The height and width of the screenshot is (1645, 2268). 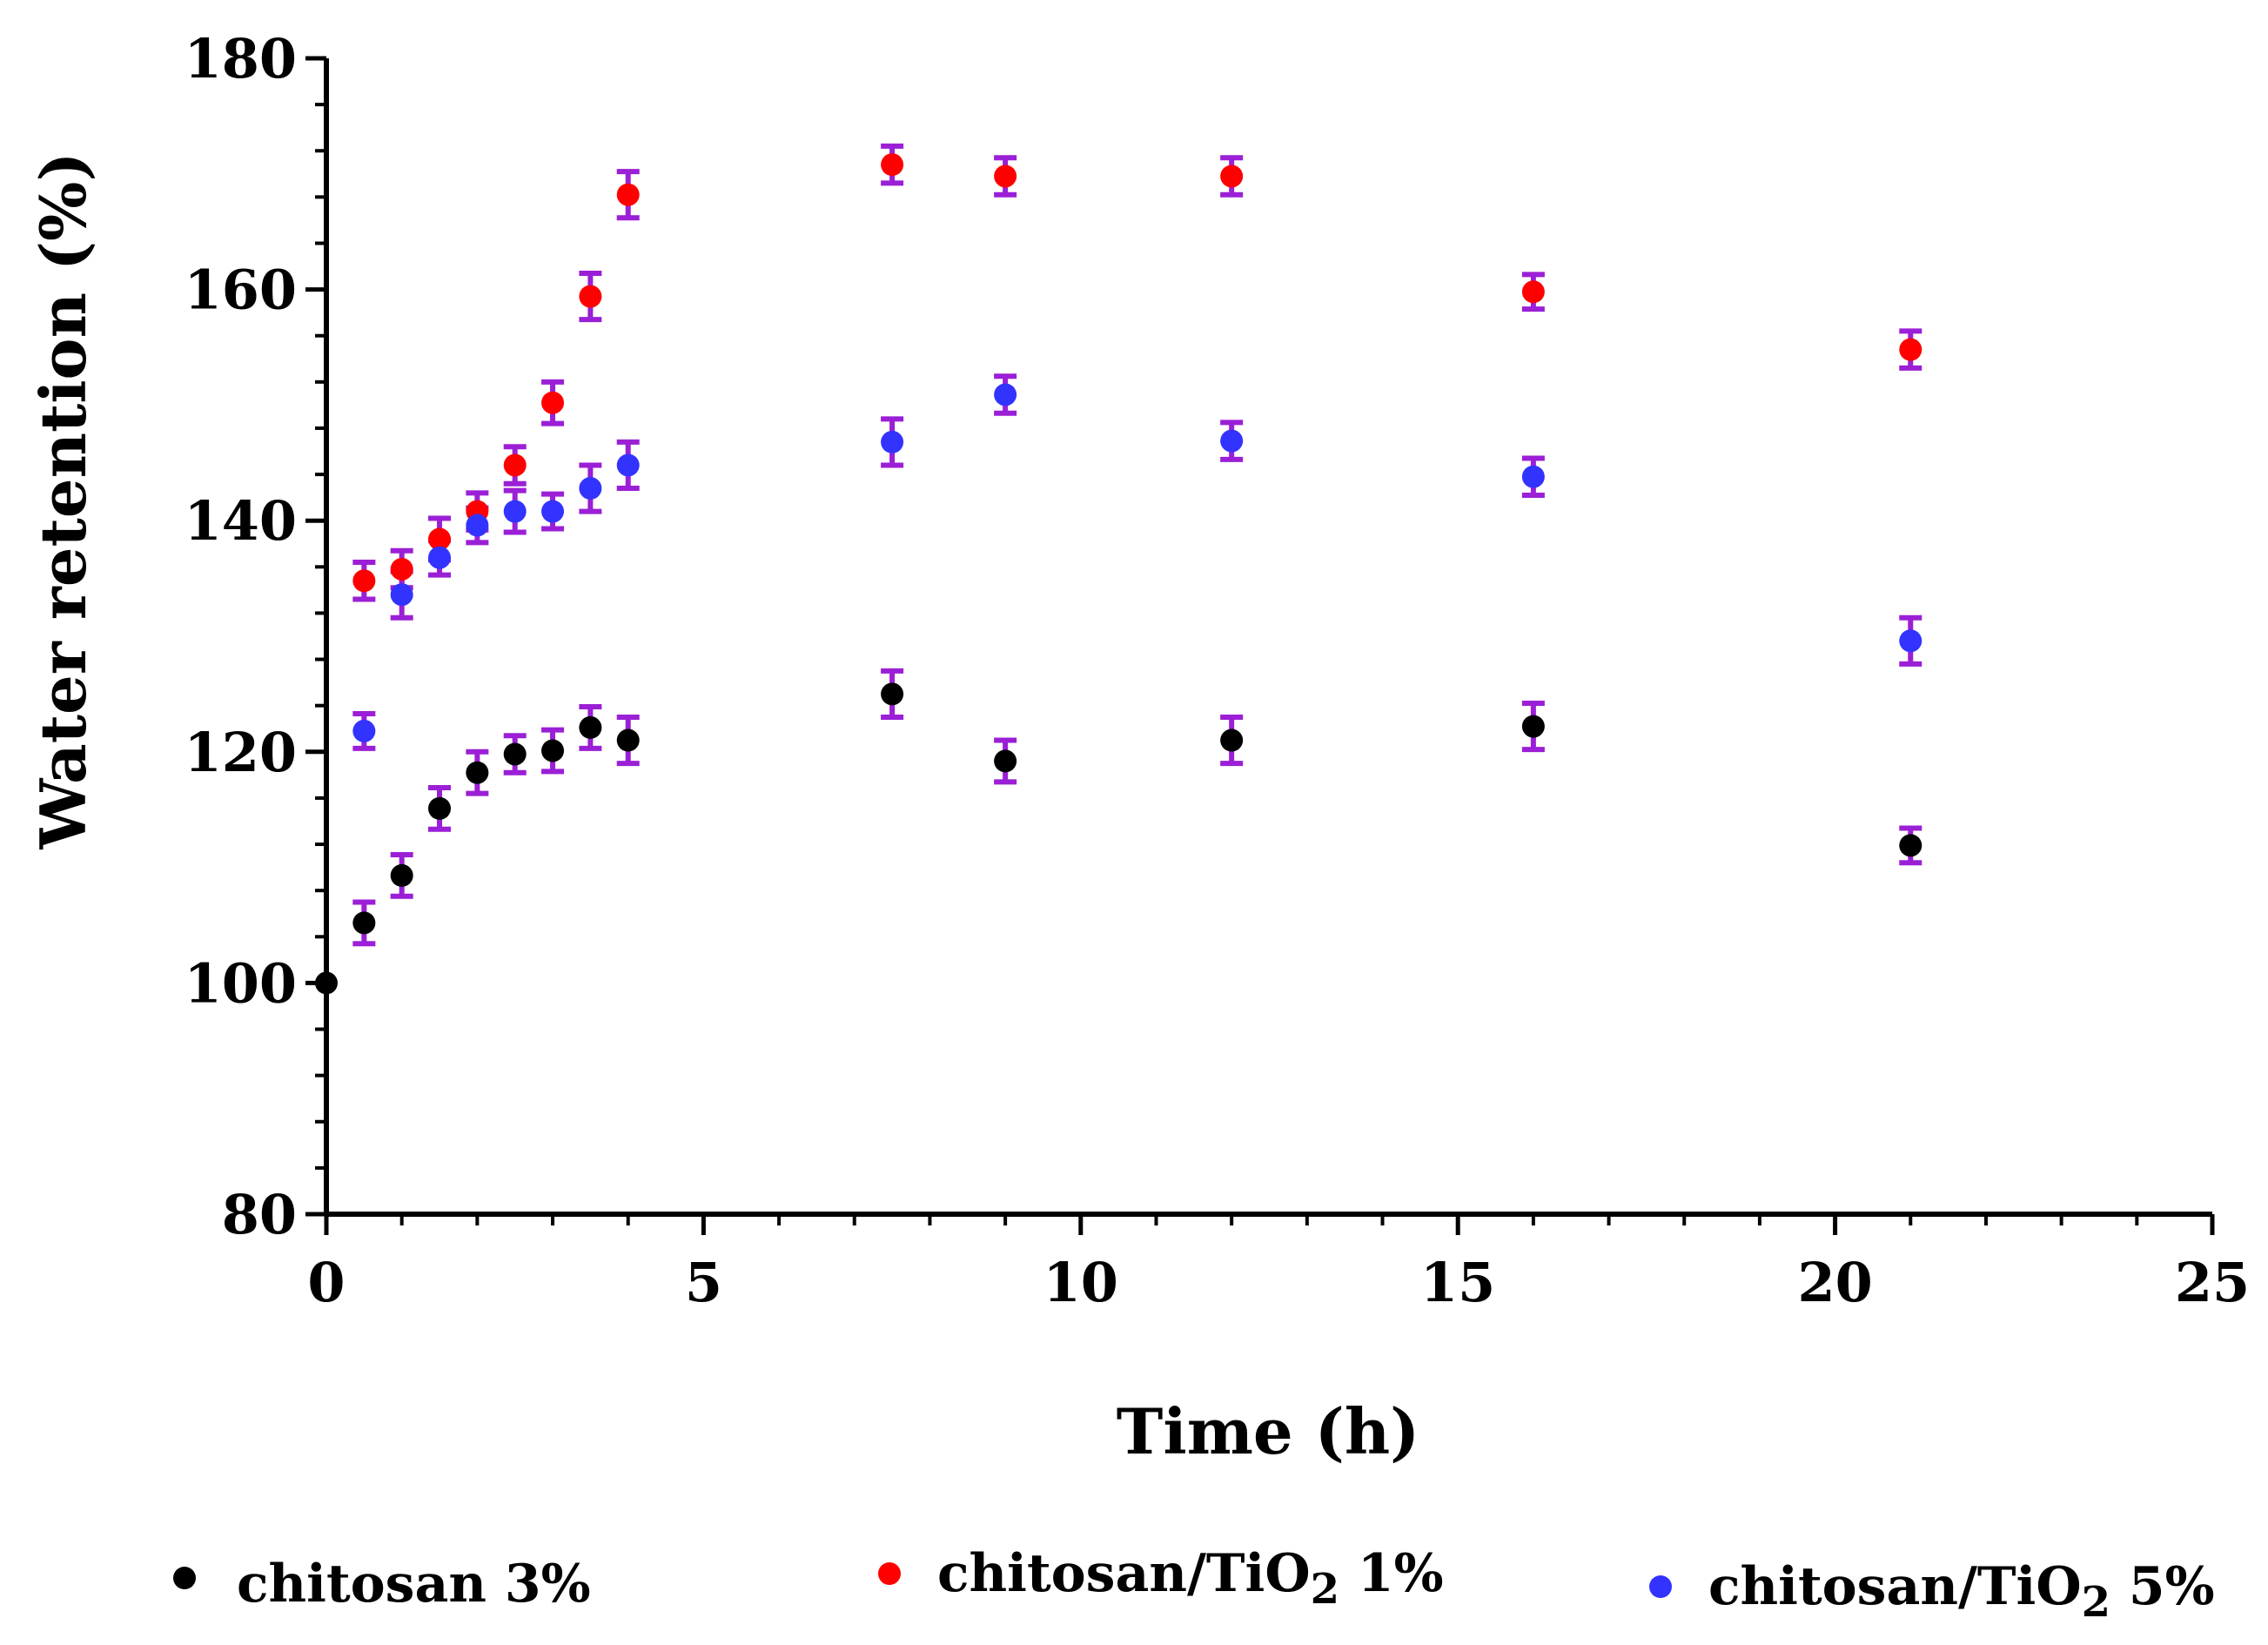 I want to click on legend-item-series-2: chitosan/TiO2 1%, so click(x=1161, y=1579).